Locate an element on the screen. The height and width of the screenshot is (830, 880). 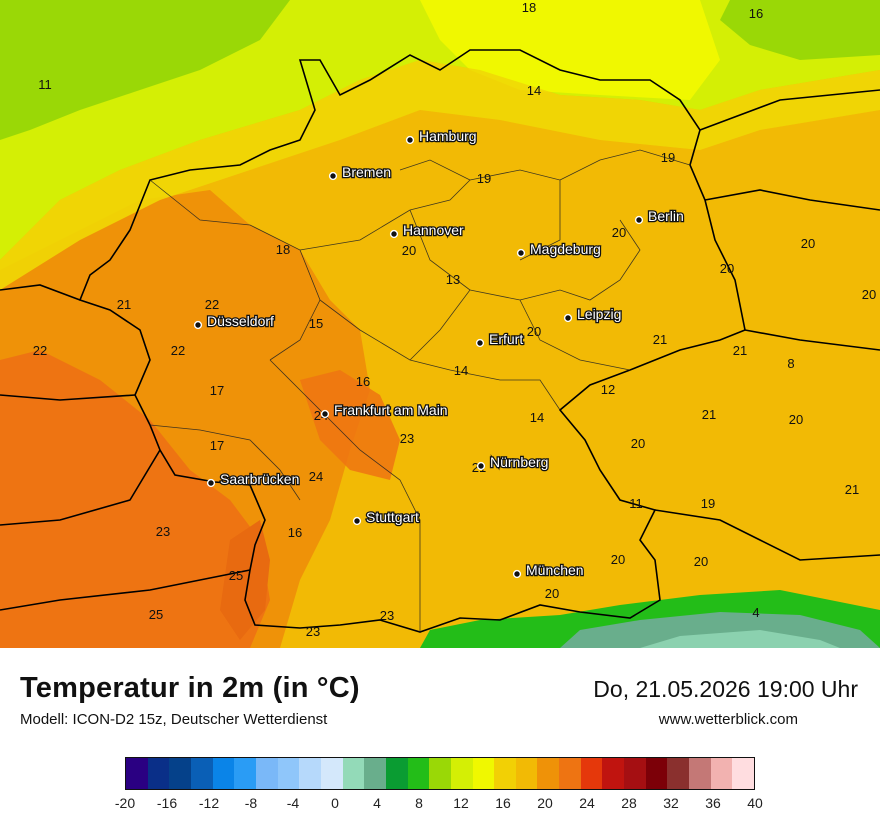
city-label: Frankfurt am Main is located at coordinates (391, 410).